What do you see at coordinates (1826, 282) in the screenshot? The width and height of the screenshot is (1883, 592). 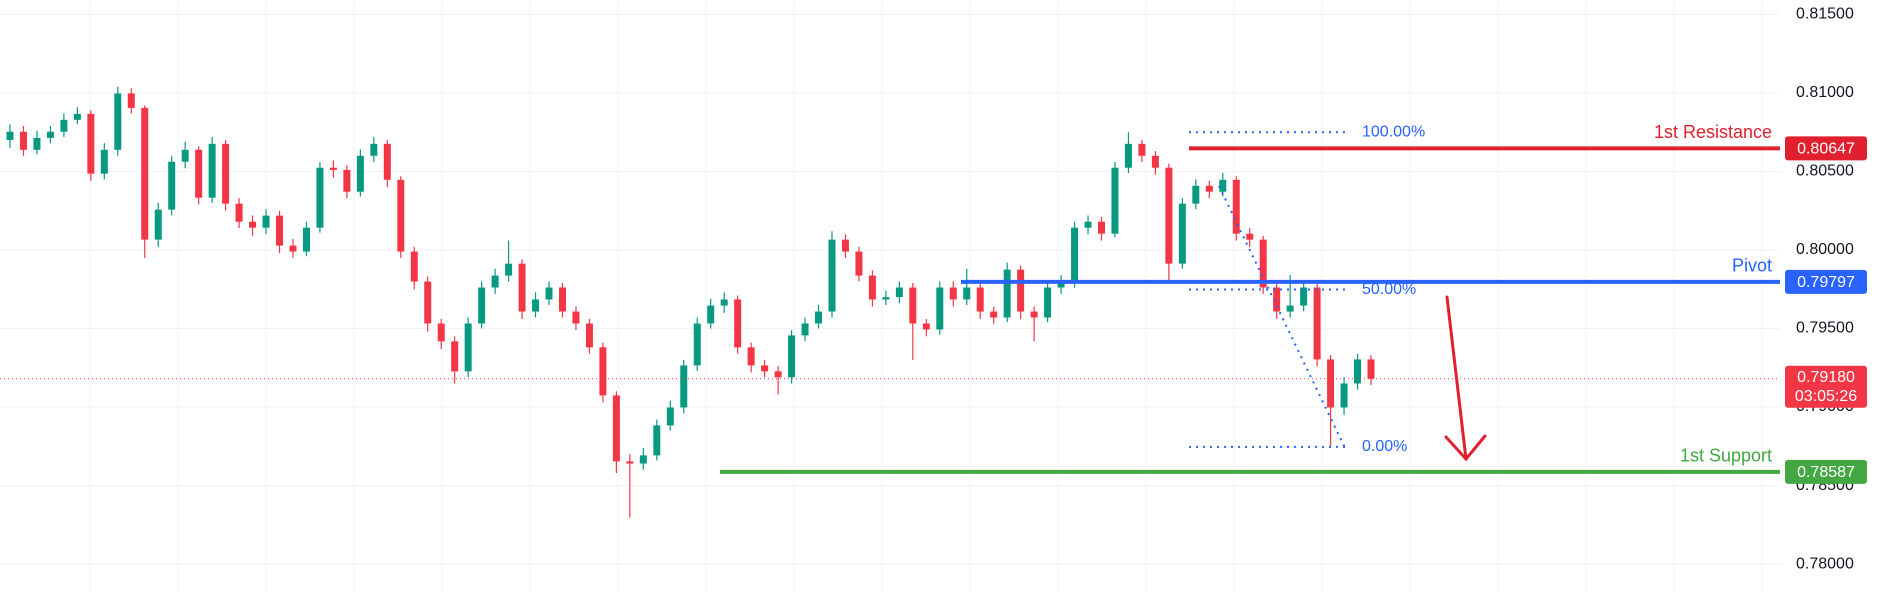 I see `price-tag-label: 0.79797` at bounding box center [1826, 282].